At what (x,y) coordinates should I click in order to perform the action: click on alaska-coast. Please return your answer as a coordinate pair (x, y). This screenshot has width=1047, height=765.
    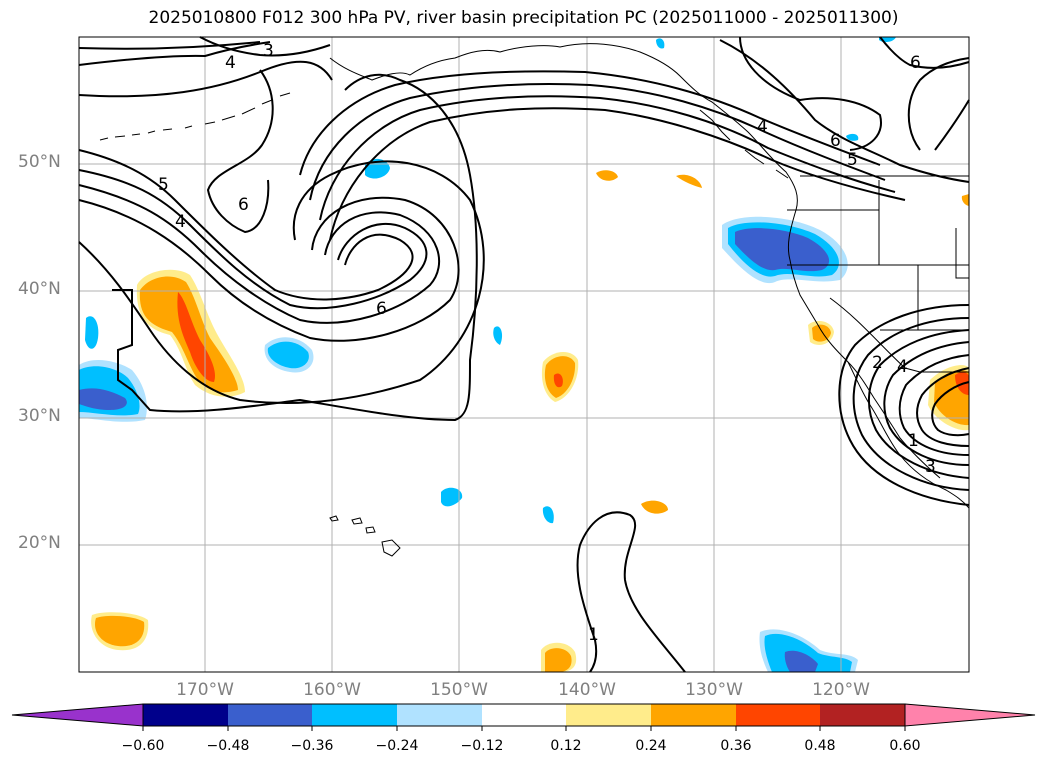
    Looking at the image, I should click on (563, 127).